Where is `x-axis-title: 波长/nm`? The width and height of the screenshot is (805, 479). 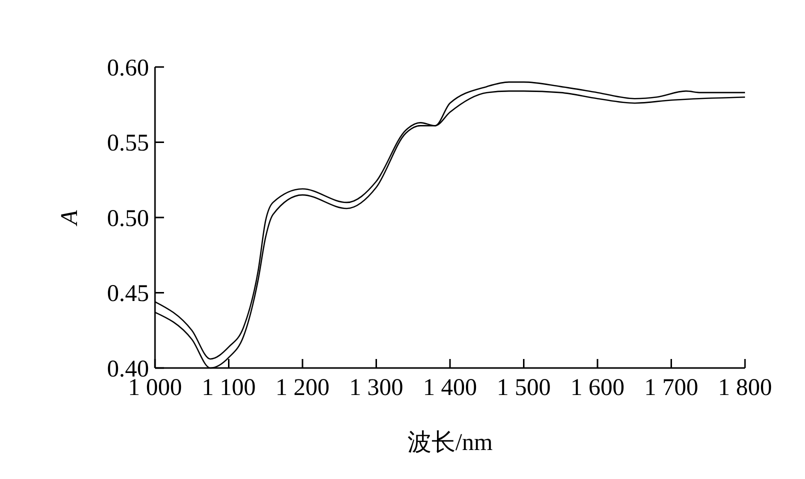
x-axis-title: 波长/nm is located at coordinates (450, 443).